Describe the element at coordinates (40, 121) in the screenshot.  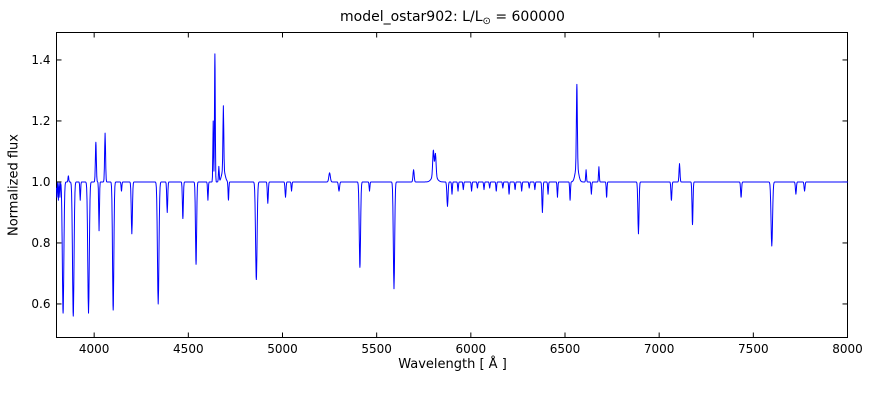
I see `y-tick-label: 1.2` at that location.